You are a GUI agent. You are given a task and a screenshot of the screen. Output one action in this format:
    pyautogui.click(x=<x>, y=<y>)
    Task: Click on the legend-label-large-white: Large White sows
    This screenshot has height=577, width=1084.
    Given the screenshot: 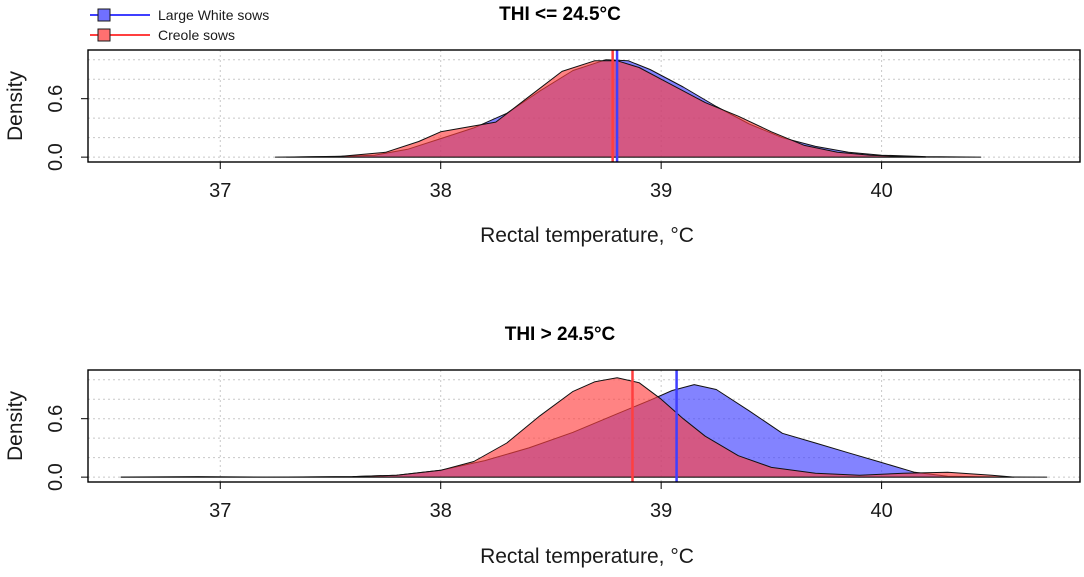 What is the action you would take?
    pyautogui.click(x=213, y=15)
    